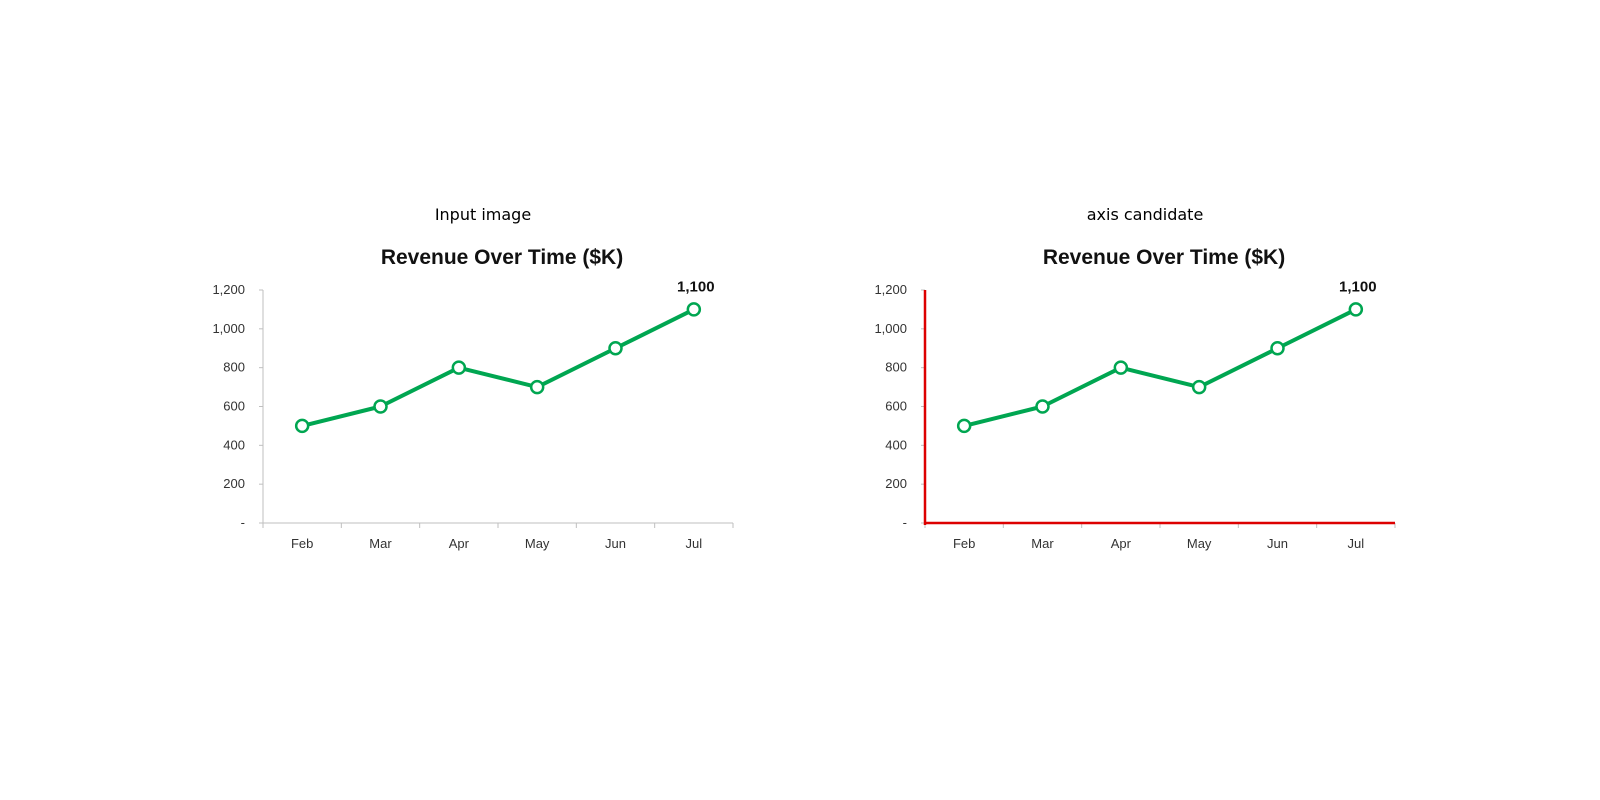 This screenshot has height=800, width=1600. I want to click on panel-caption: axis candidate, so click(1145, 214).